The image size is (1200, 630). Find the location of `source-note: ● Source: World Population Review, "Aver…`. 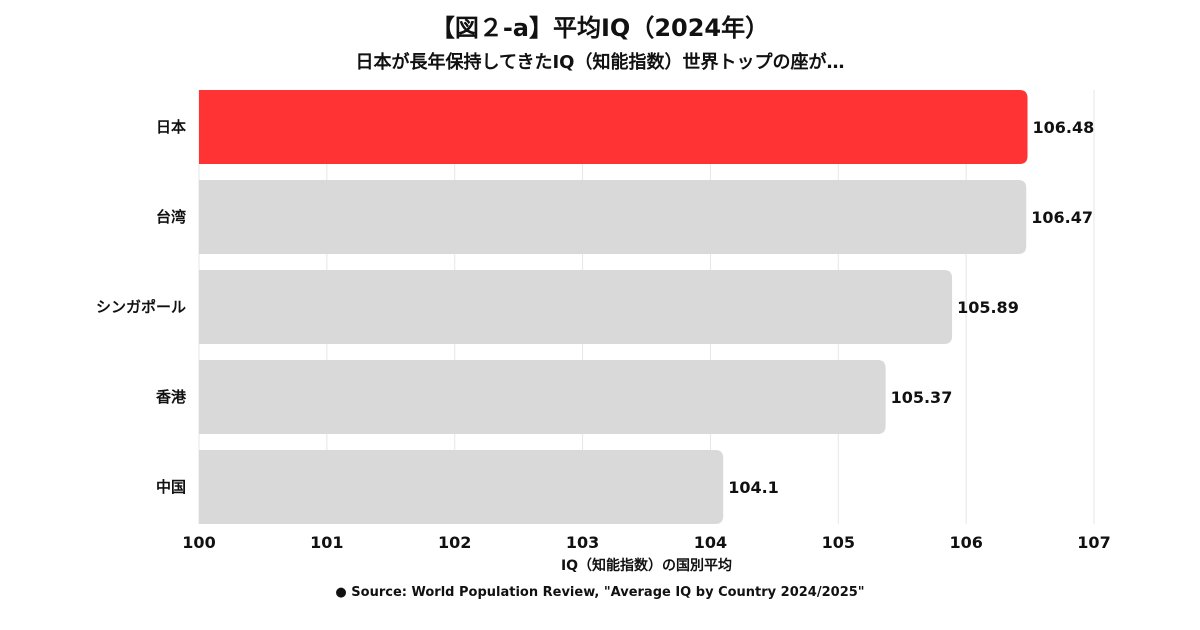

source-note: ● Source: World Population Review, "Aver… is located at coordinates (600, 592).